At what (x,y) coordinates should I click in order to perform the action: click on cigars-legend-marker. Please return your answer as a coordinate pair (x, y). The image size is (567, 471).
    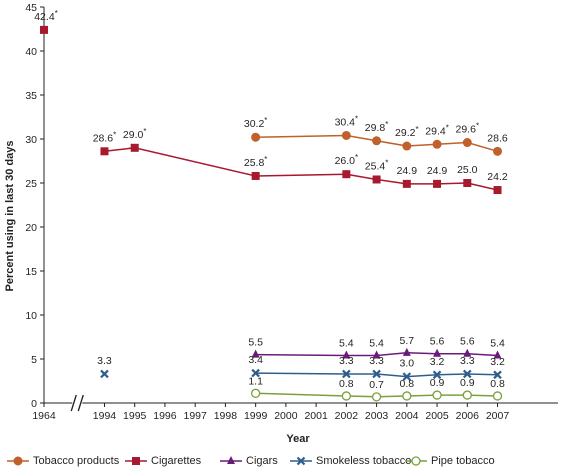
    Looking at the image, I should click on (231, 460).